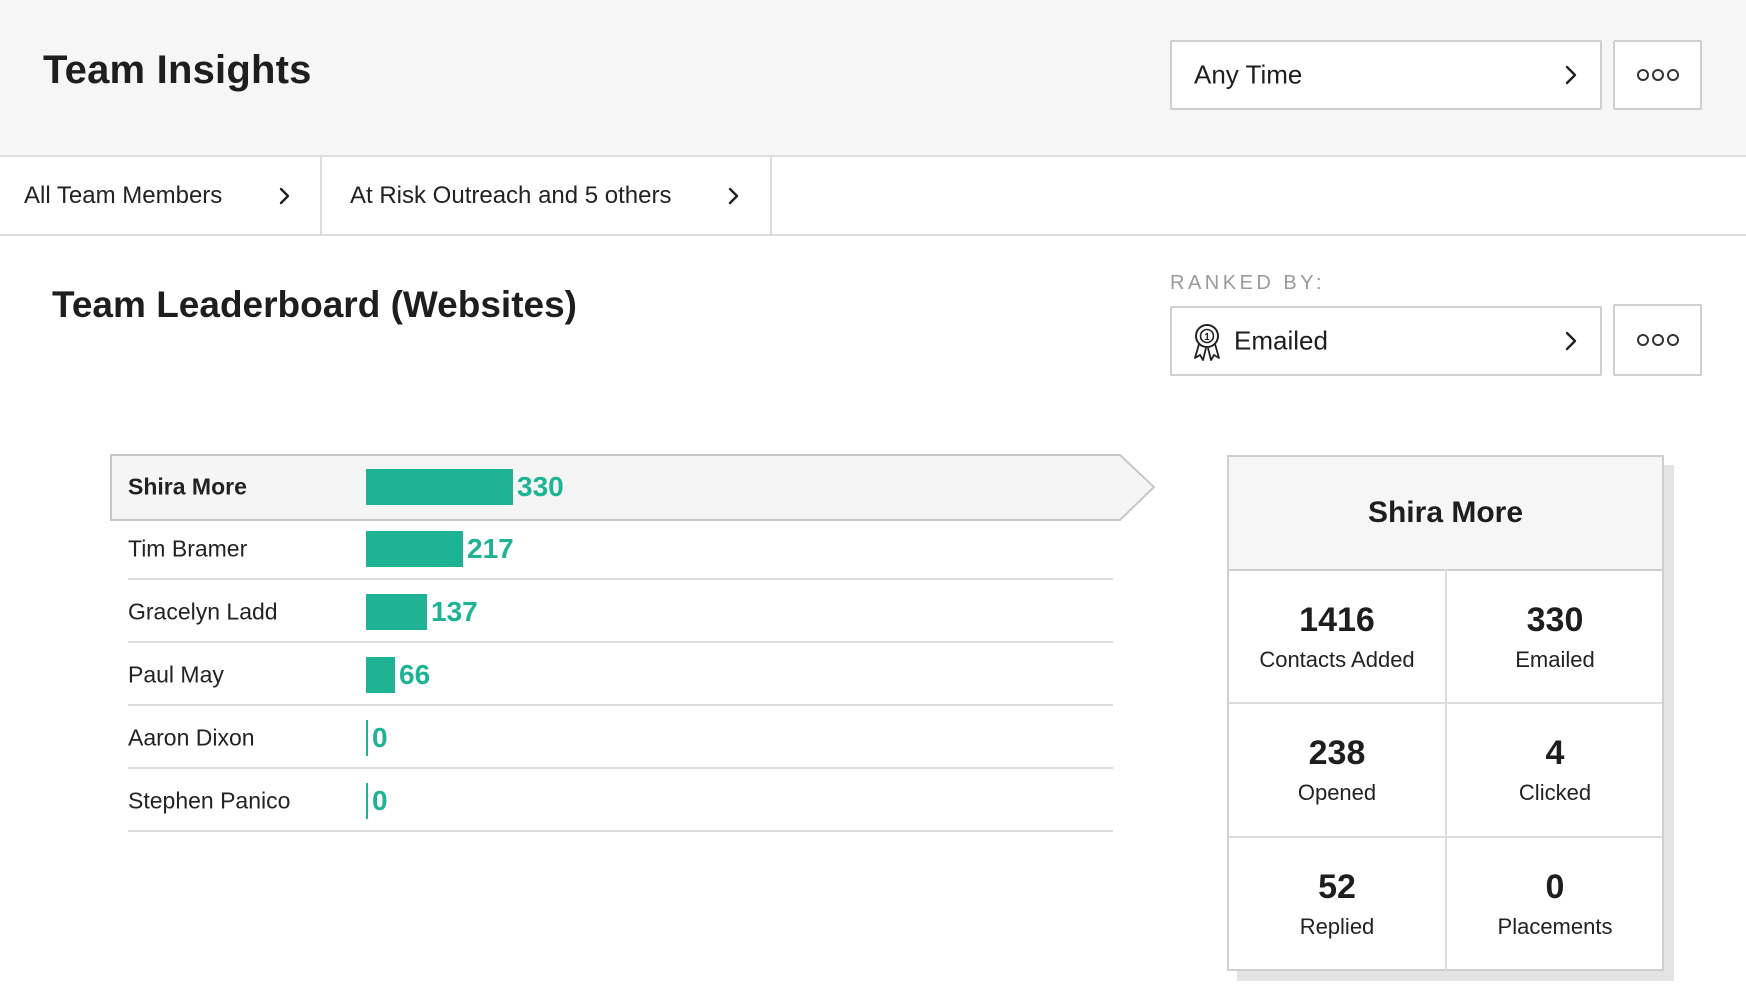 The width and height of the screenshot is (1746, 1000). What do you see at coordinates (314, 304) in the screenshot?
I see `leaderboard-title: Team Leaderboard (Websites)` at bounding box center [314, 304].